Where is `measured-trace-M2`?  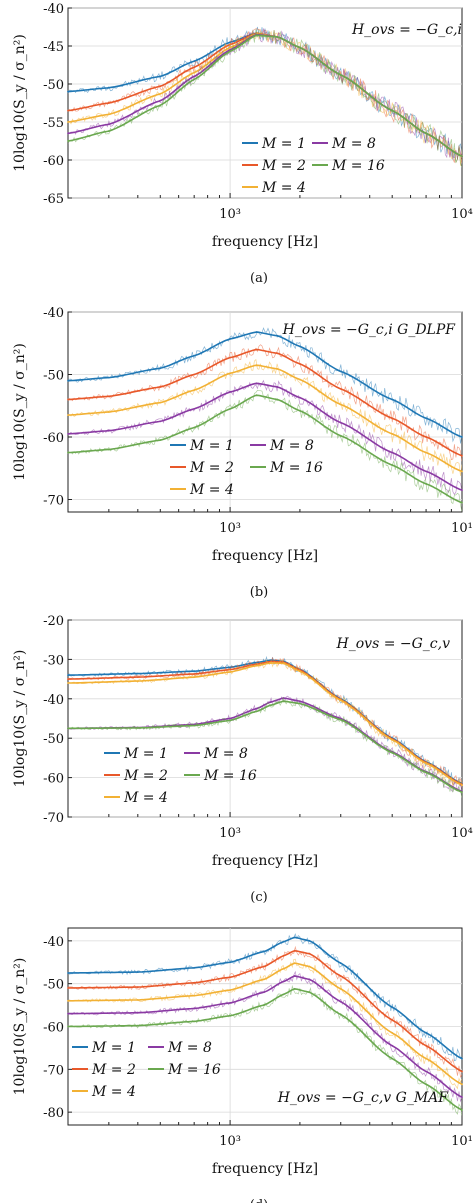 measured-trace-M2 is located at coordinates (265, 96).